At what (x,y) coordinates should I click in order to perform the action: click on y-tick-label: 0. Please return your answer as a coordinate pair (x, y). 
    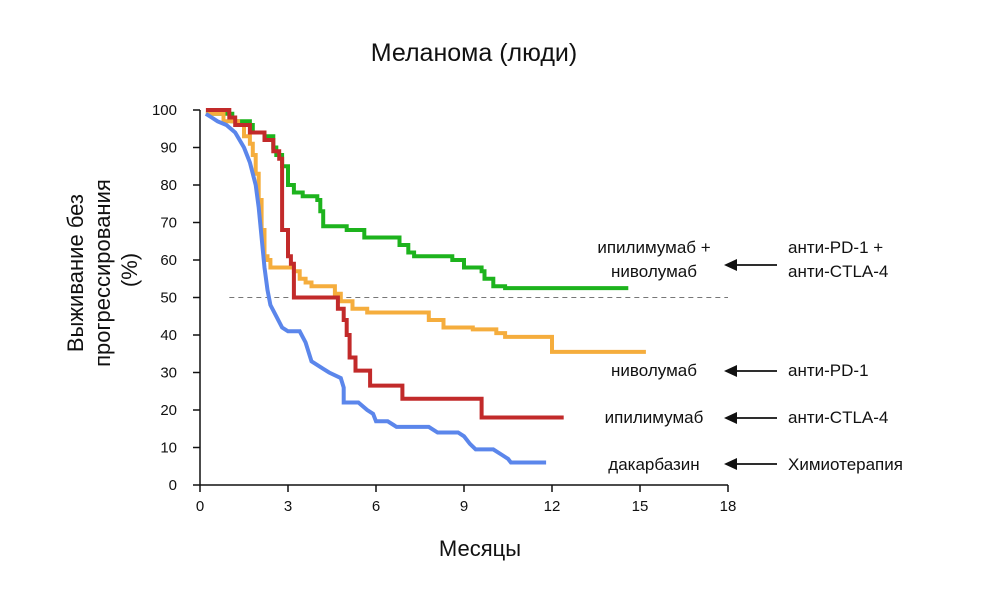
    Looking at the image, I should click on (173, 485).